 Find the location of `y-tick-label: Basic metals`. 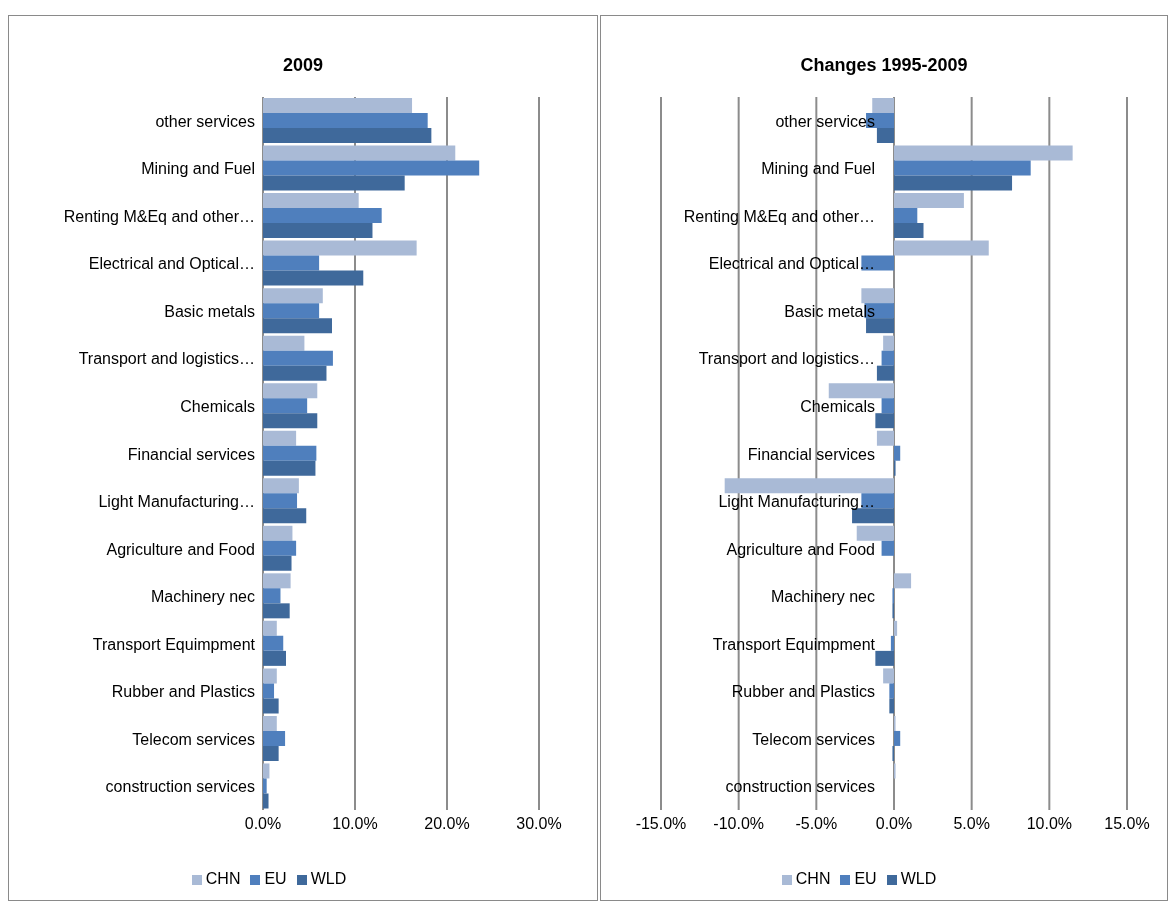

y-tick-label: Basic metals is located at coordinates (209, 311).